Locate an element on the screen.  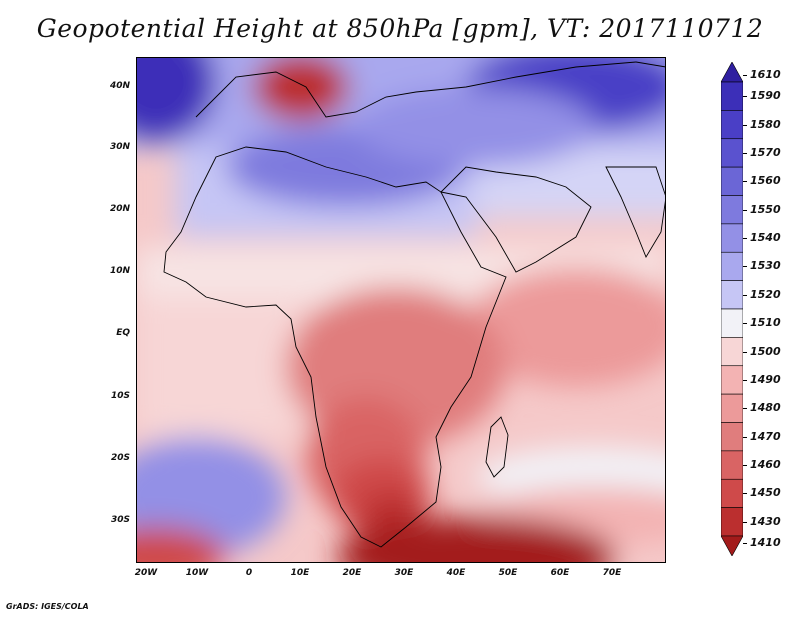
lon-label-20w: 20W is located at coordinates (146, 573).